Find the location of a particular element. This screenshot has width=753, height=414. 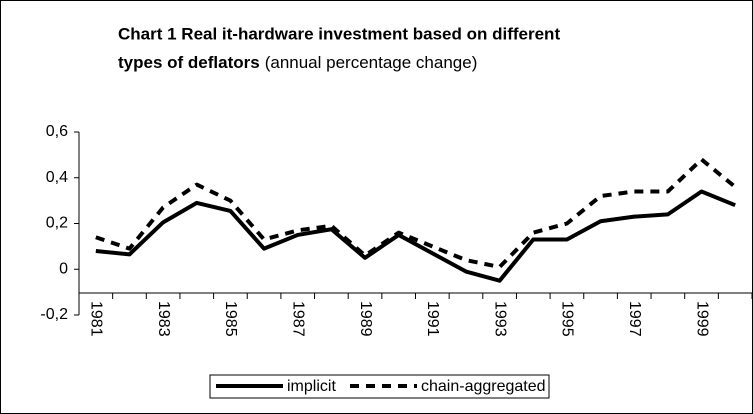

y-tick-label: 0 is located at coordinates (63, 268).